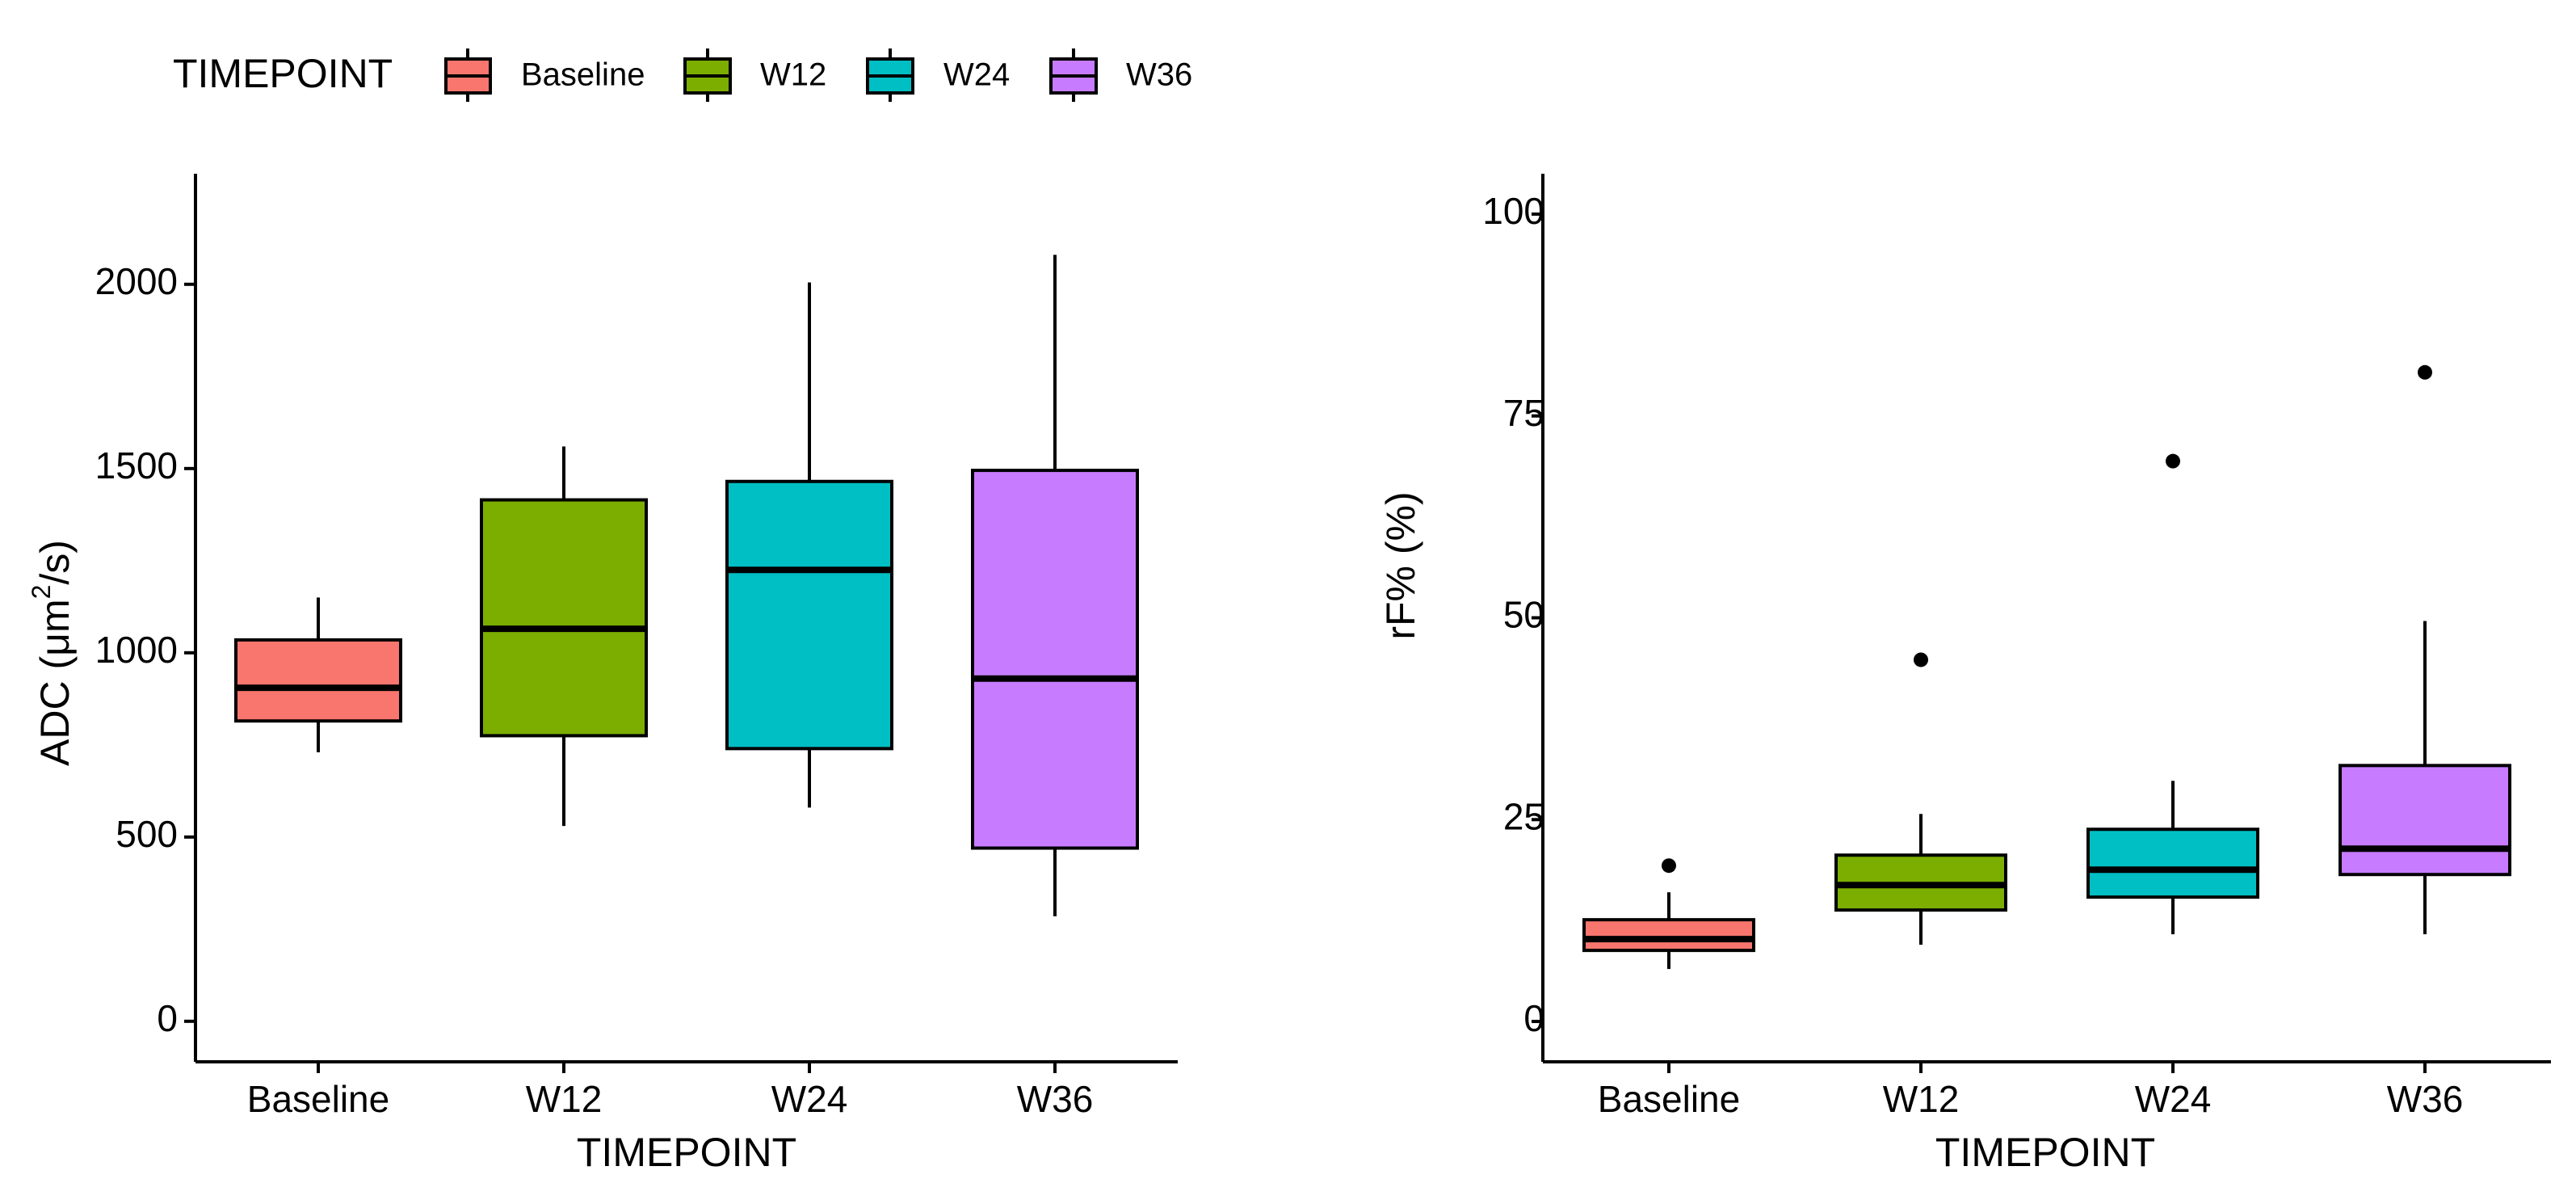 The image size is (2576, 1200). What do you see at coordinates (1073, 75) in the screenshot?
I see `legend-key-w36` at bounding box center [1073, 75].